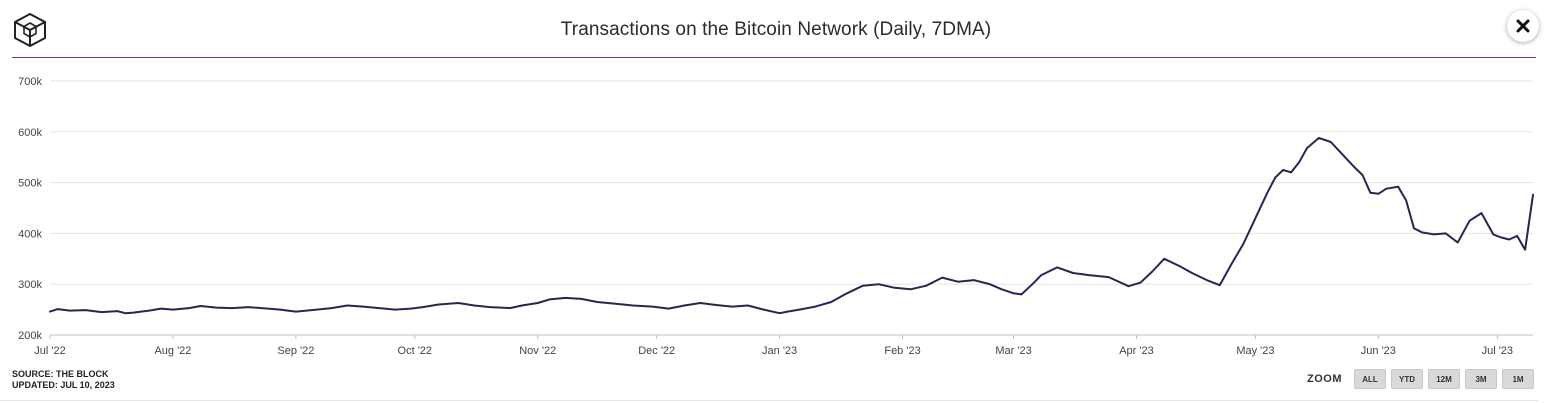 The height and width of the screenshot is (403, 1552). What do you see at coordinates (769, 400) in the screenshot?
I see `bottom-border` at bounding box center [769, 400].